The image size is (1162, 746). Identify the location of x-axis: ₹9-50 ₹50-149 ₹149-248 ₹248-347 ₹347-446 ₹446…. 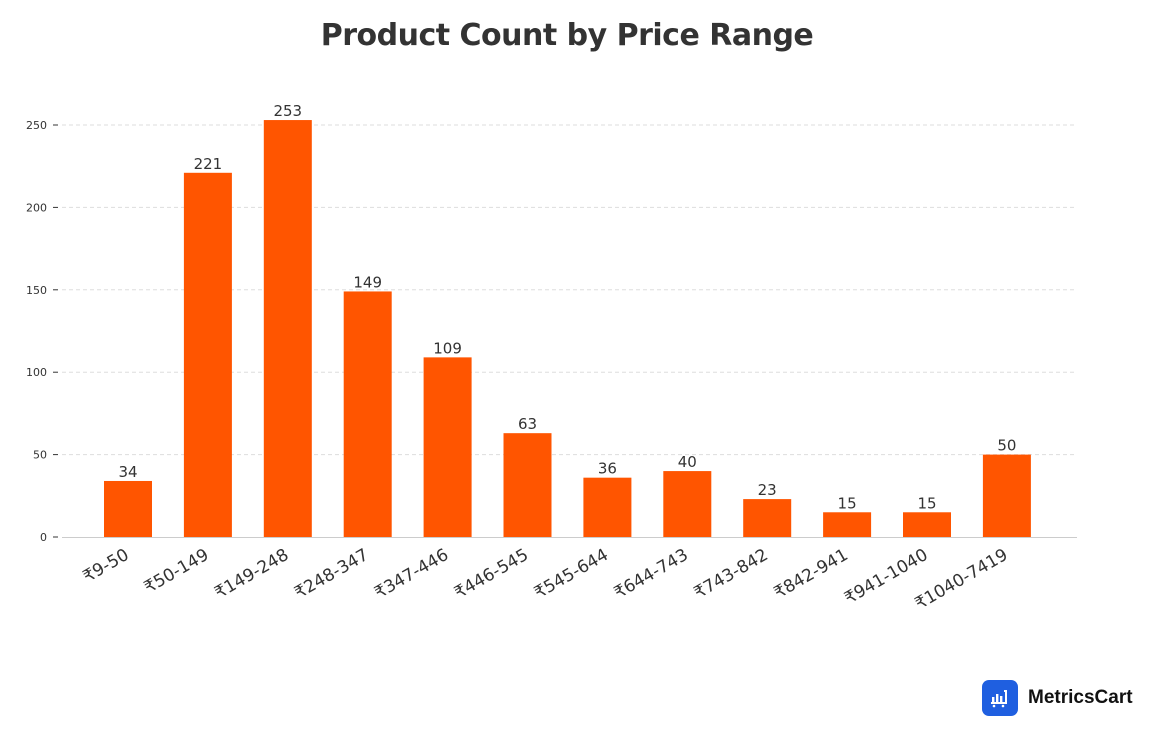
(546, 579).